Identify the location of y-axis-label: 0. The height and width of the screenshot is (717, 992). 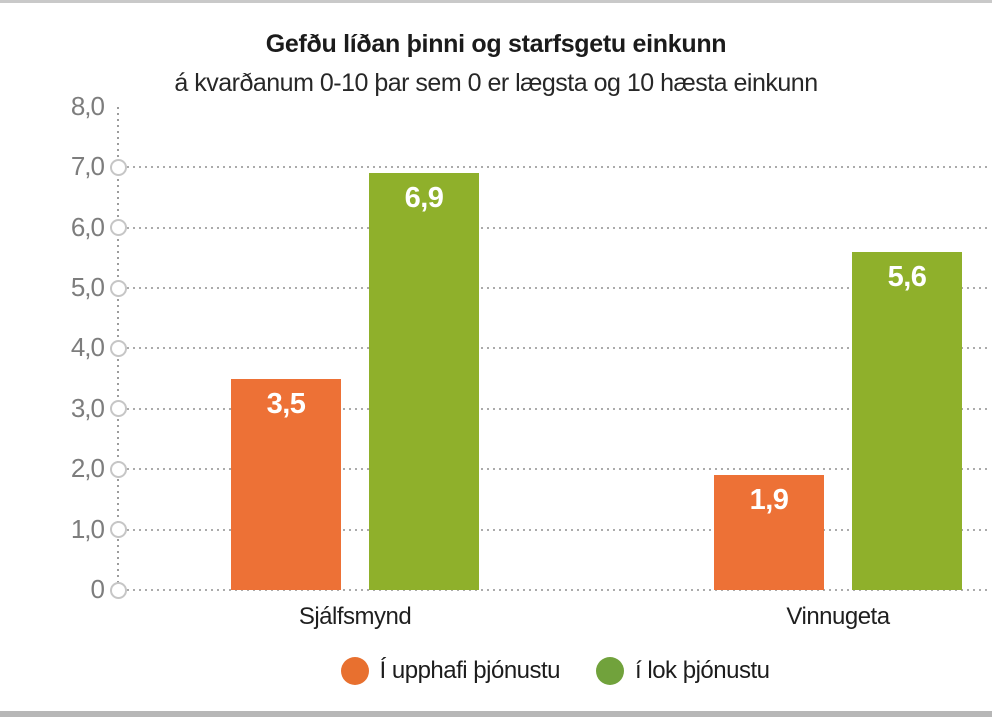
(97, 588).